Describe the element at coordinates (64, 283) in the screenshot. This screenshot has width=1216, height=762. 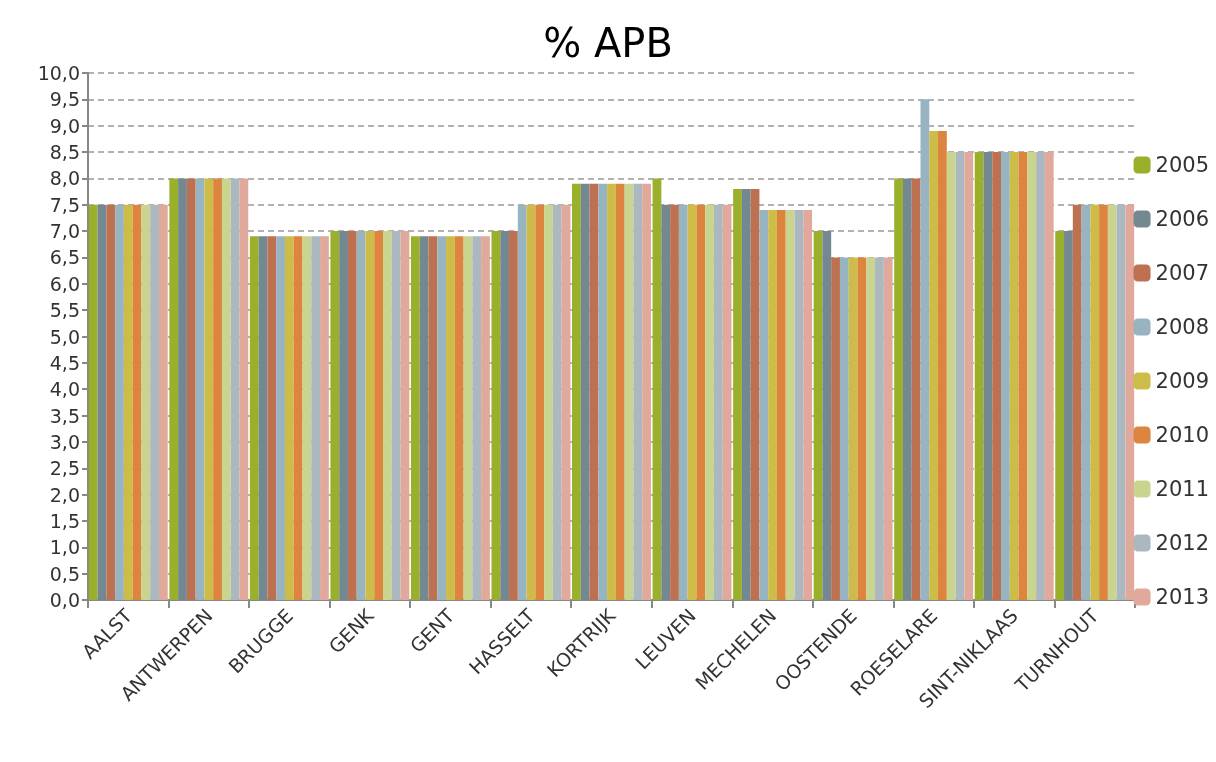
I see `y-tick-label: 6,0` at that location.